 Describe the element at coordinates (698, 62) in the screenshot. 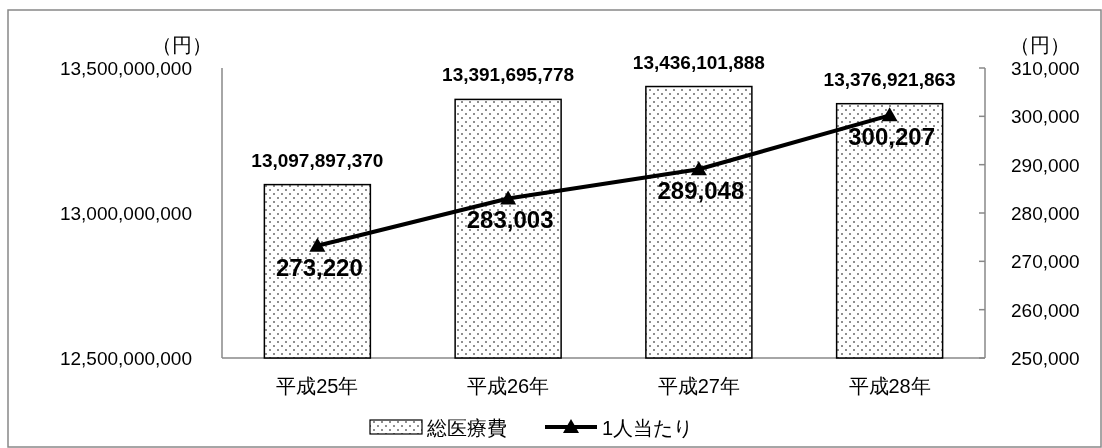

I see `data-label: 13,436,101,888` at that location.